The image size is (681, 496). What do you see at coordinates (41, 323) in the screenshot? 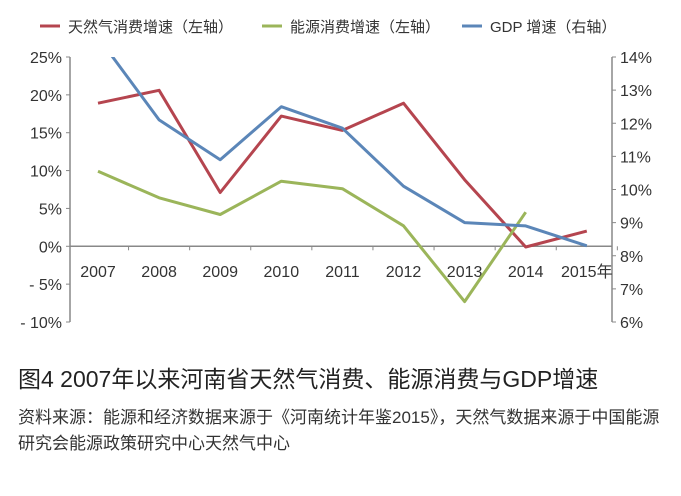
I see `left-tick-label: - 10%` at bounding box center [41, 323].